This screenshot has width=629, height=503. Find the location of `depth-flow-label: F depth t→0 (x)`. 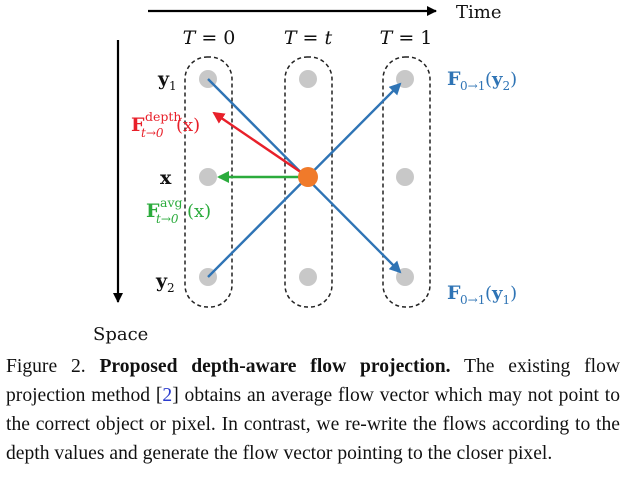

depth-flow-label: F depth t→0 (x) is located at coordinates (165, 124).